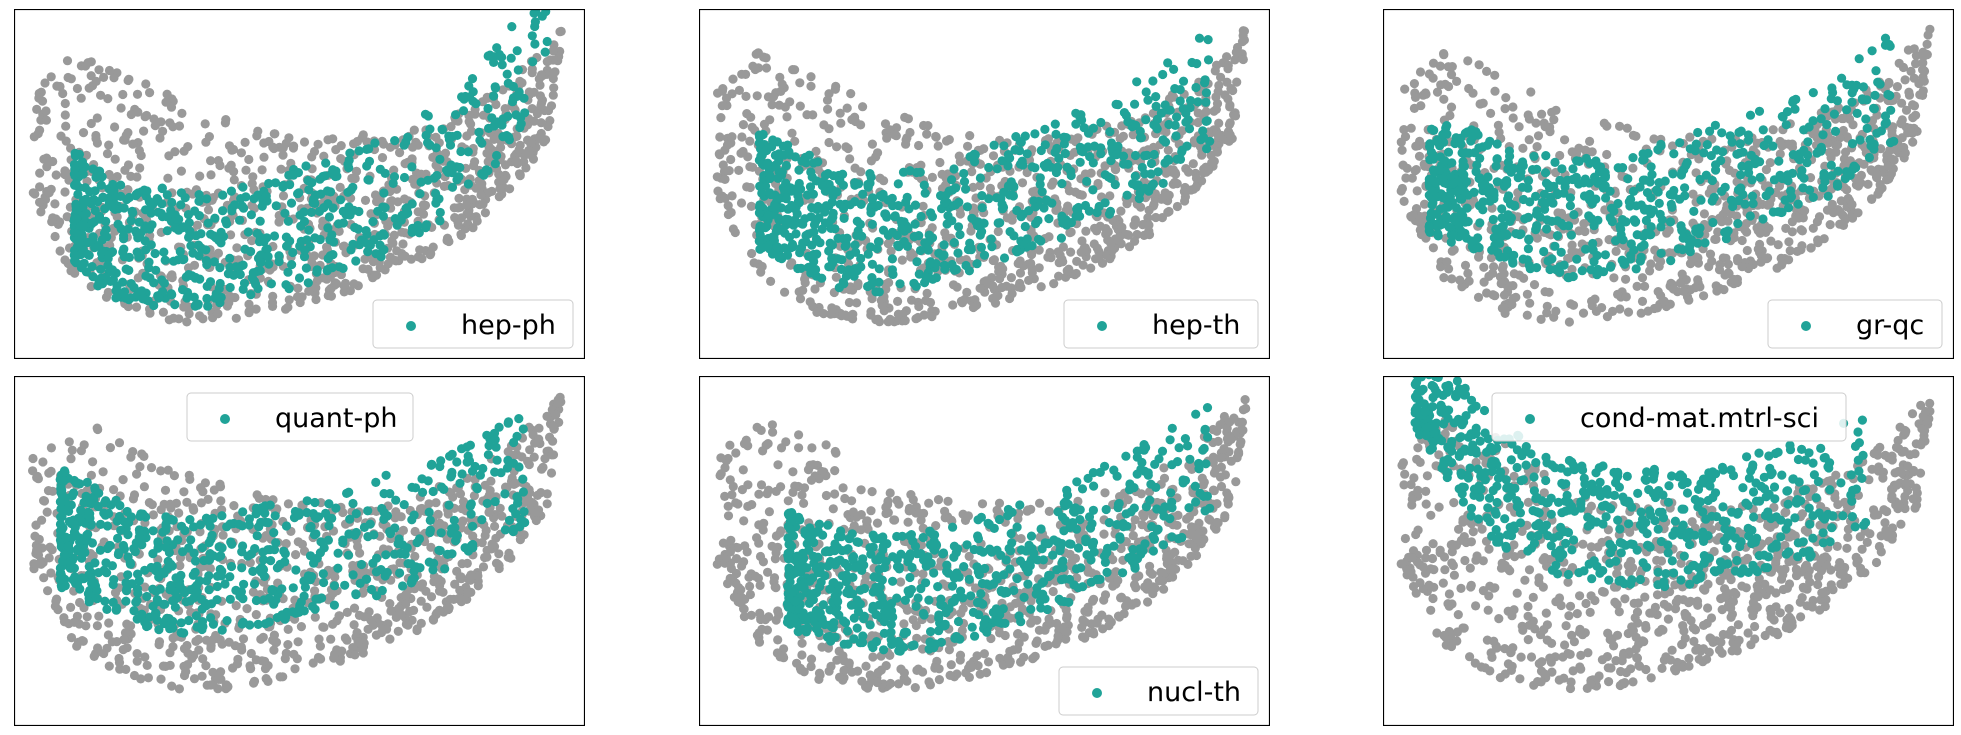  What do you see at coordinates (412, 232) in the screenshot?
I see `data-point` at bounding box center [412, 232].